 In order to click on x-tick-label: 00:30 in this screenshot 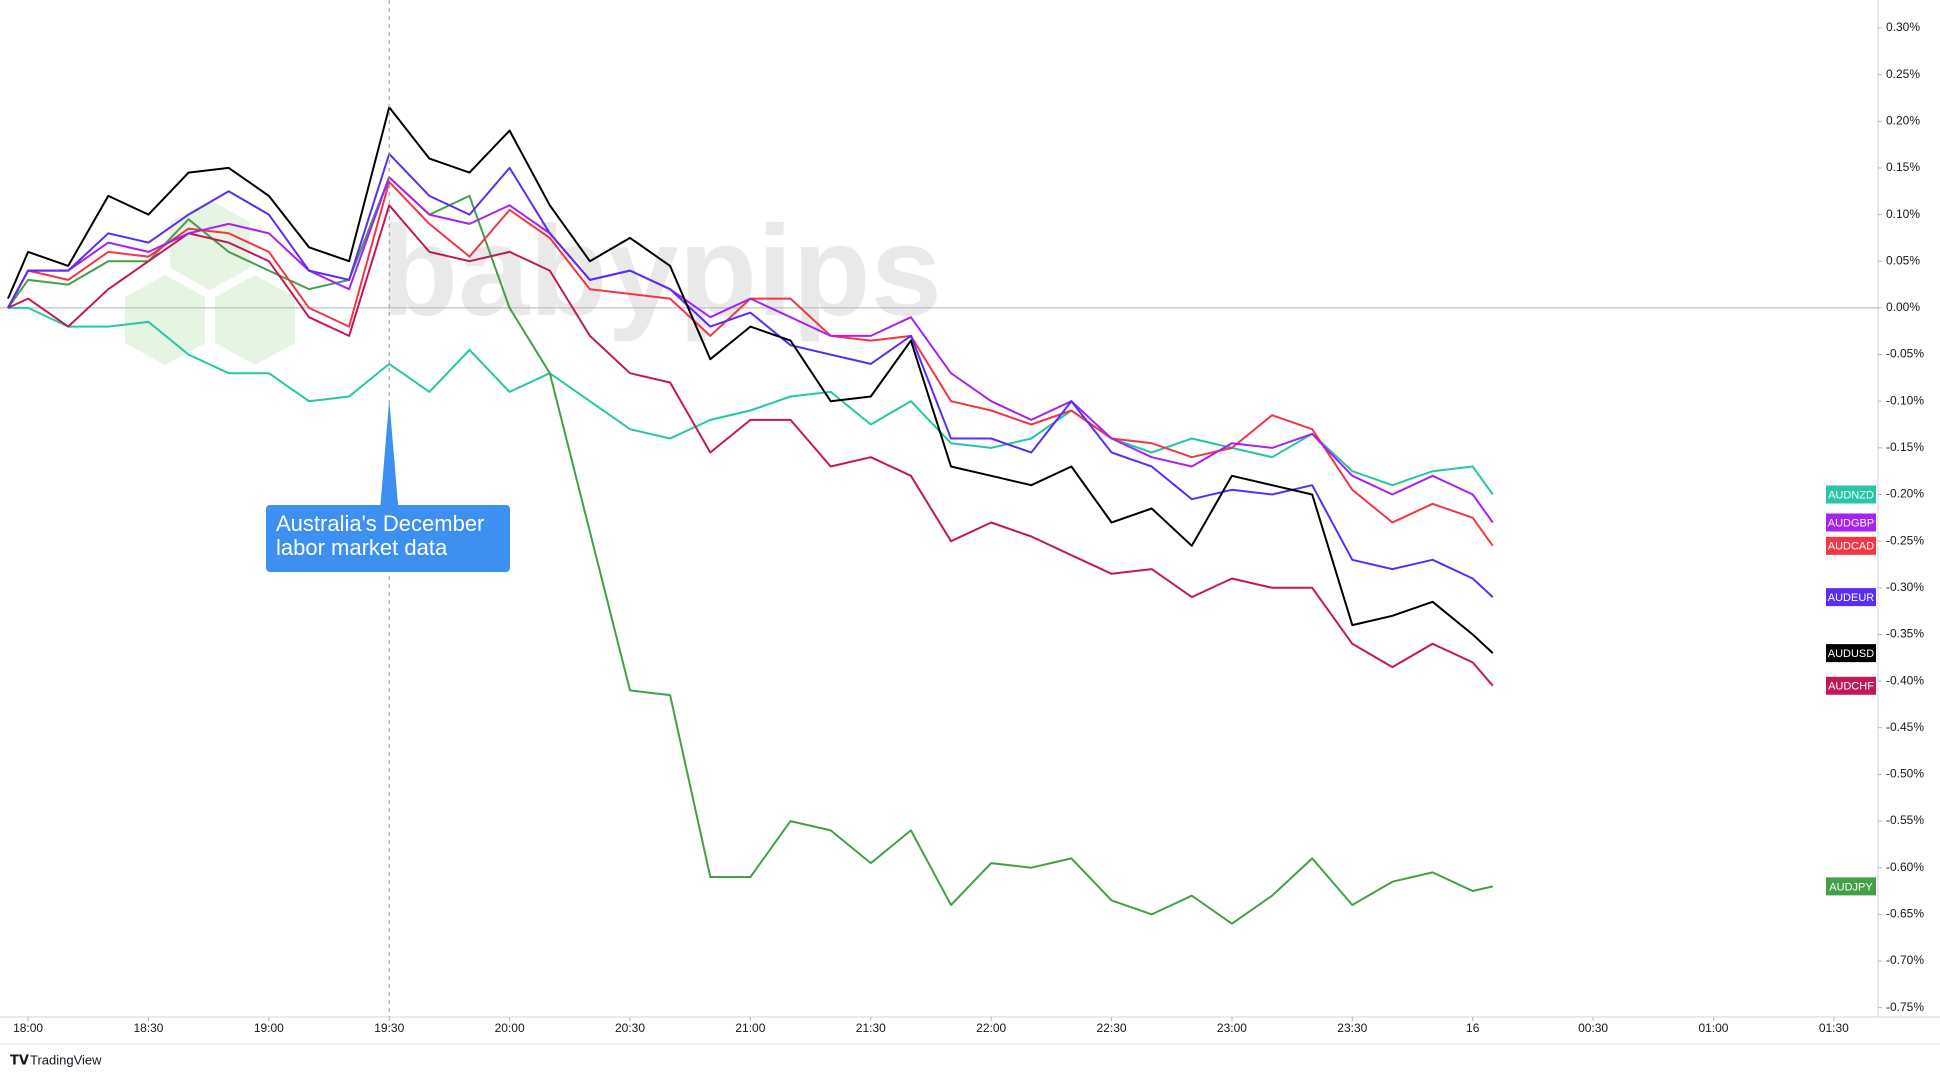, I will do `click(1593, 1028)`.